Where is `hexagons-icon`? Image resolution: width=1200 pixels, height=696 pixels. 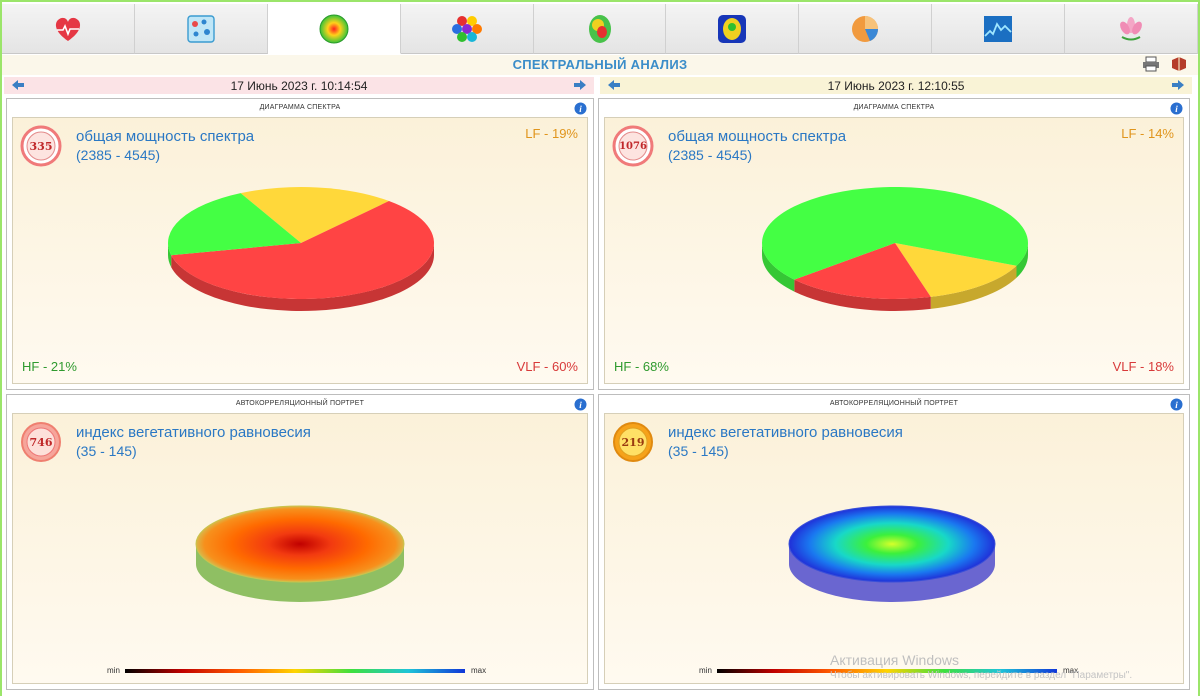 hexagons-icon is located at coordinates (466, 28).